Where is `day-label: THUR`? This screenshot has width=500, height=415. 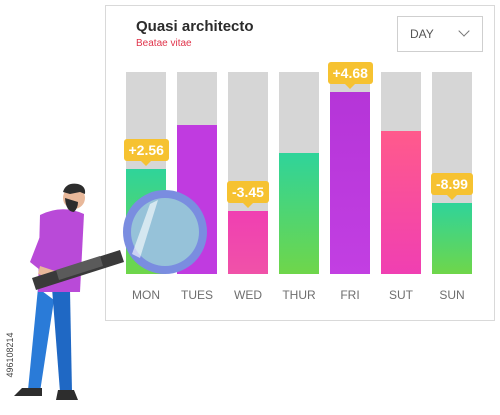 day-label: THUR is located at coordinates (299, 295).